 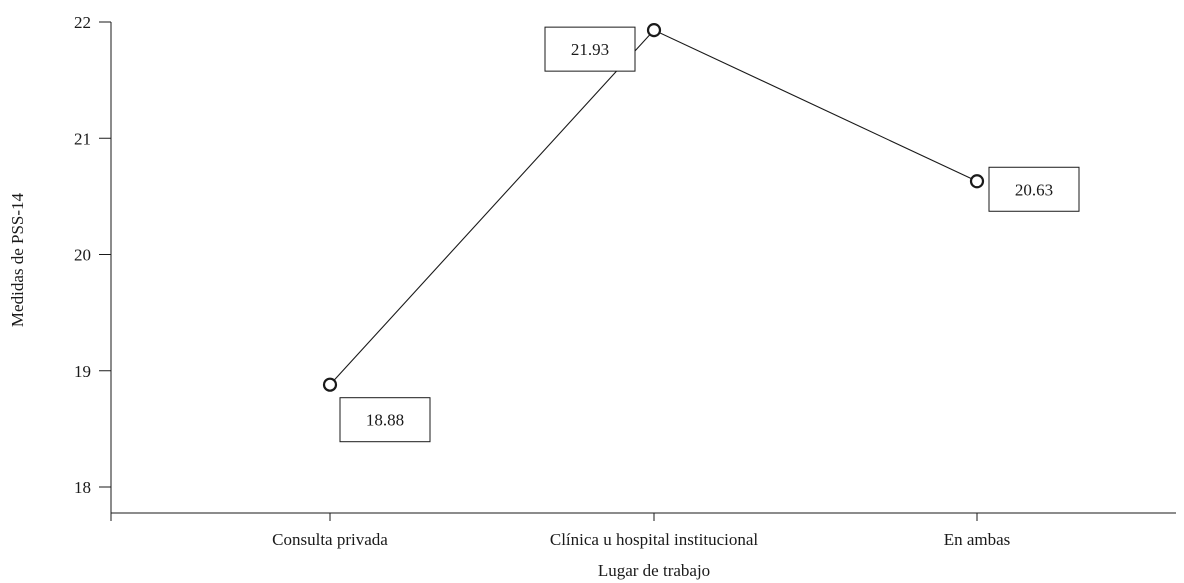 What do you see at coordinates (82, 255) in the screenshot?
I see `y-tick-label: 20` at bounding box center [82, 255].